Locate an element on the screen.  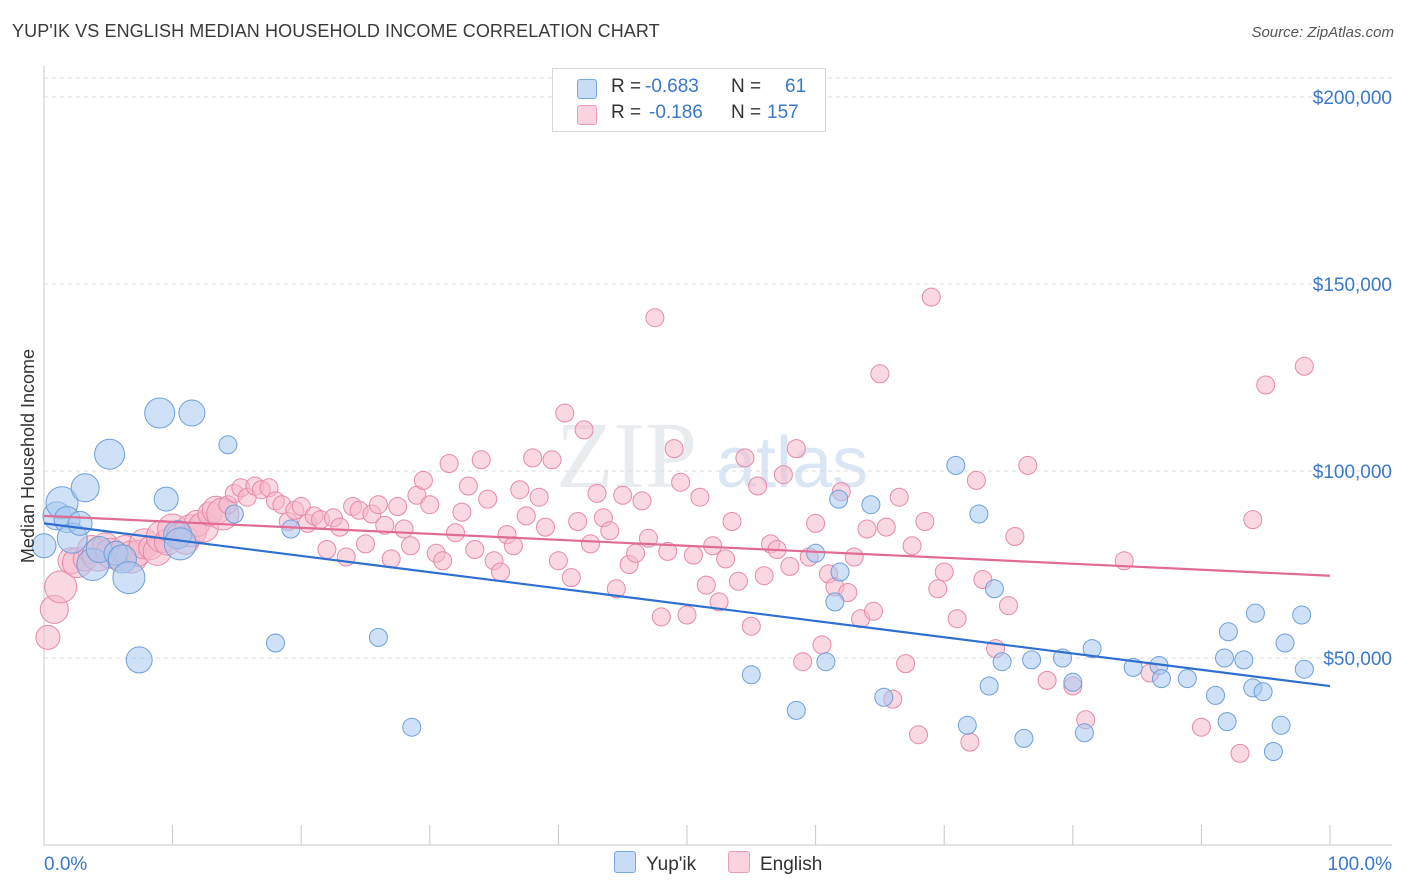
bottom-legend-label-english: English is located at coordinates (791, 864).